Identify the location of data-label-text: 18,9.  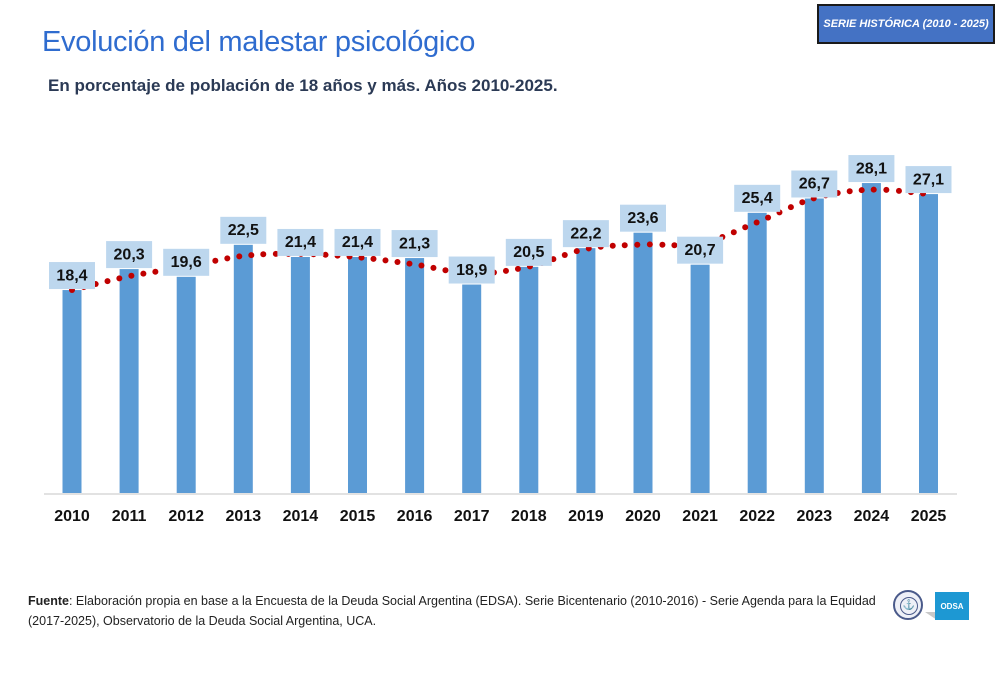
(471, 270).